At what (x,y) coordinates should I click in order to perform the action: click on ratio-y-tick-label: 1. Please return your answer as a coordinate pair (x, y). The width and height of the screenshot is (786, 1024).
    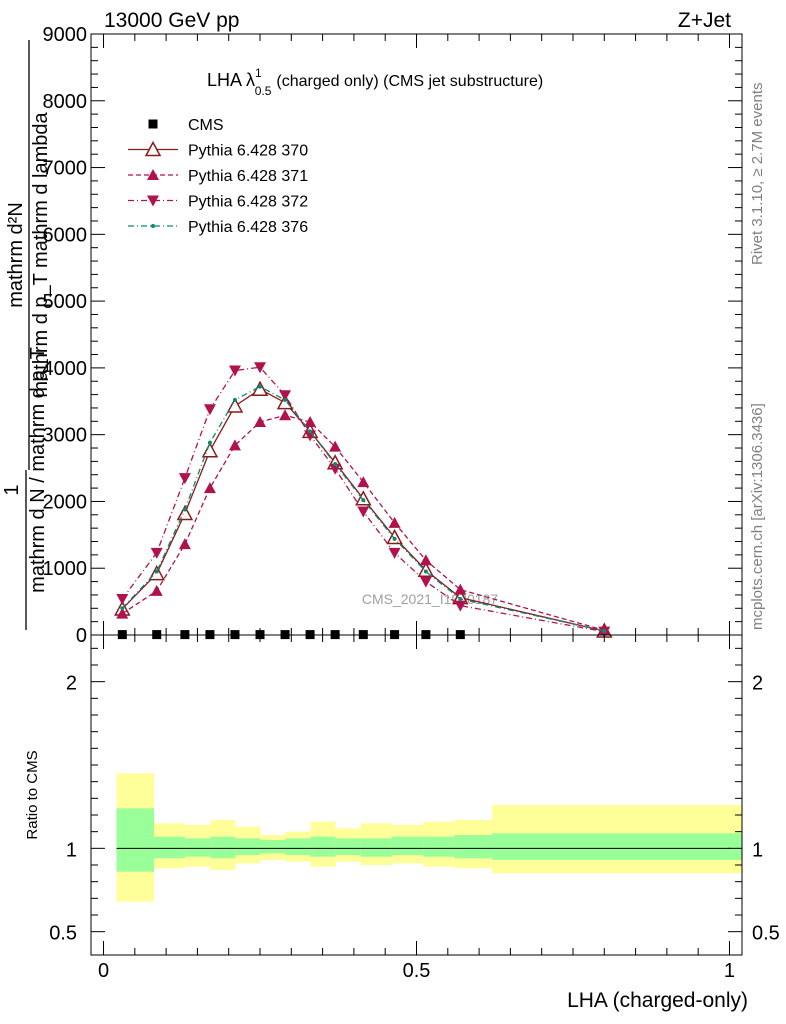
    Looking at the image, I should click on (71, 850).